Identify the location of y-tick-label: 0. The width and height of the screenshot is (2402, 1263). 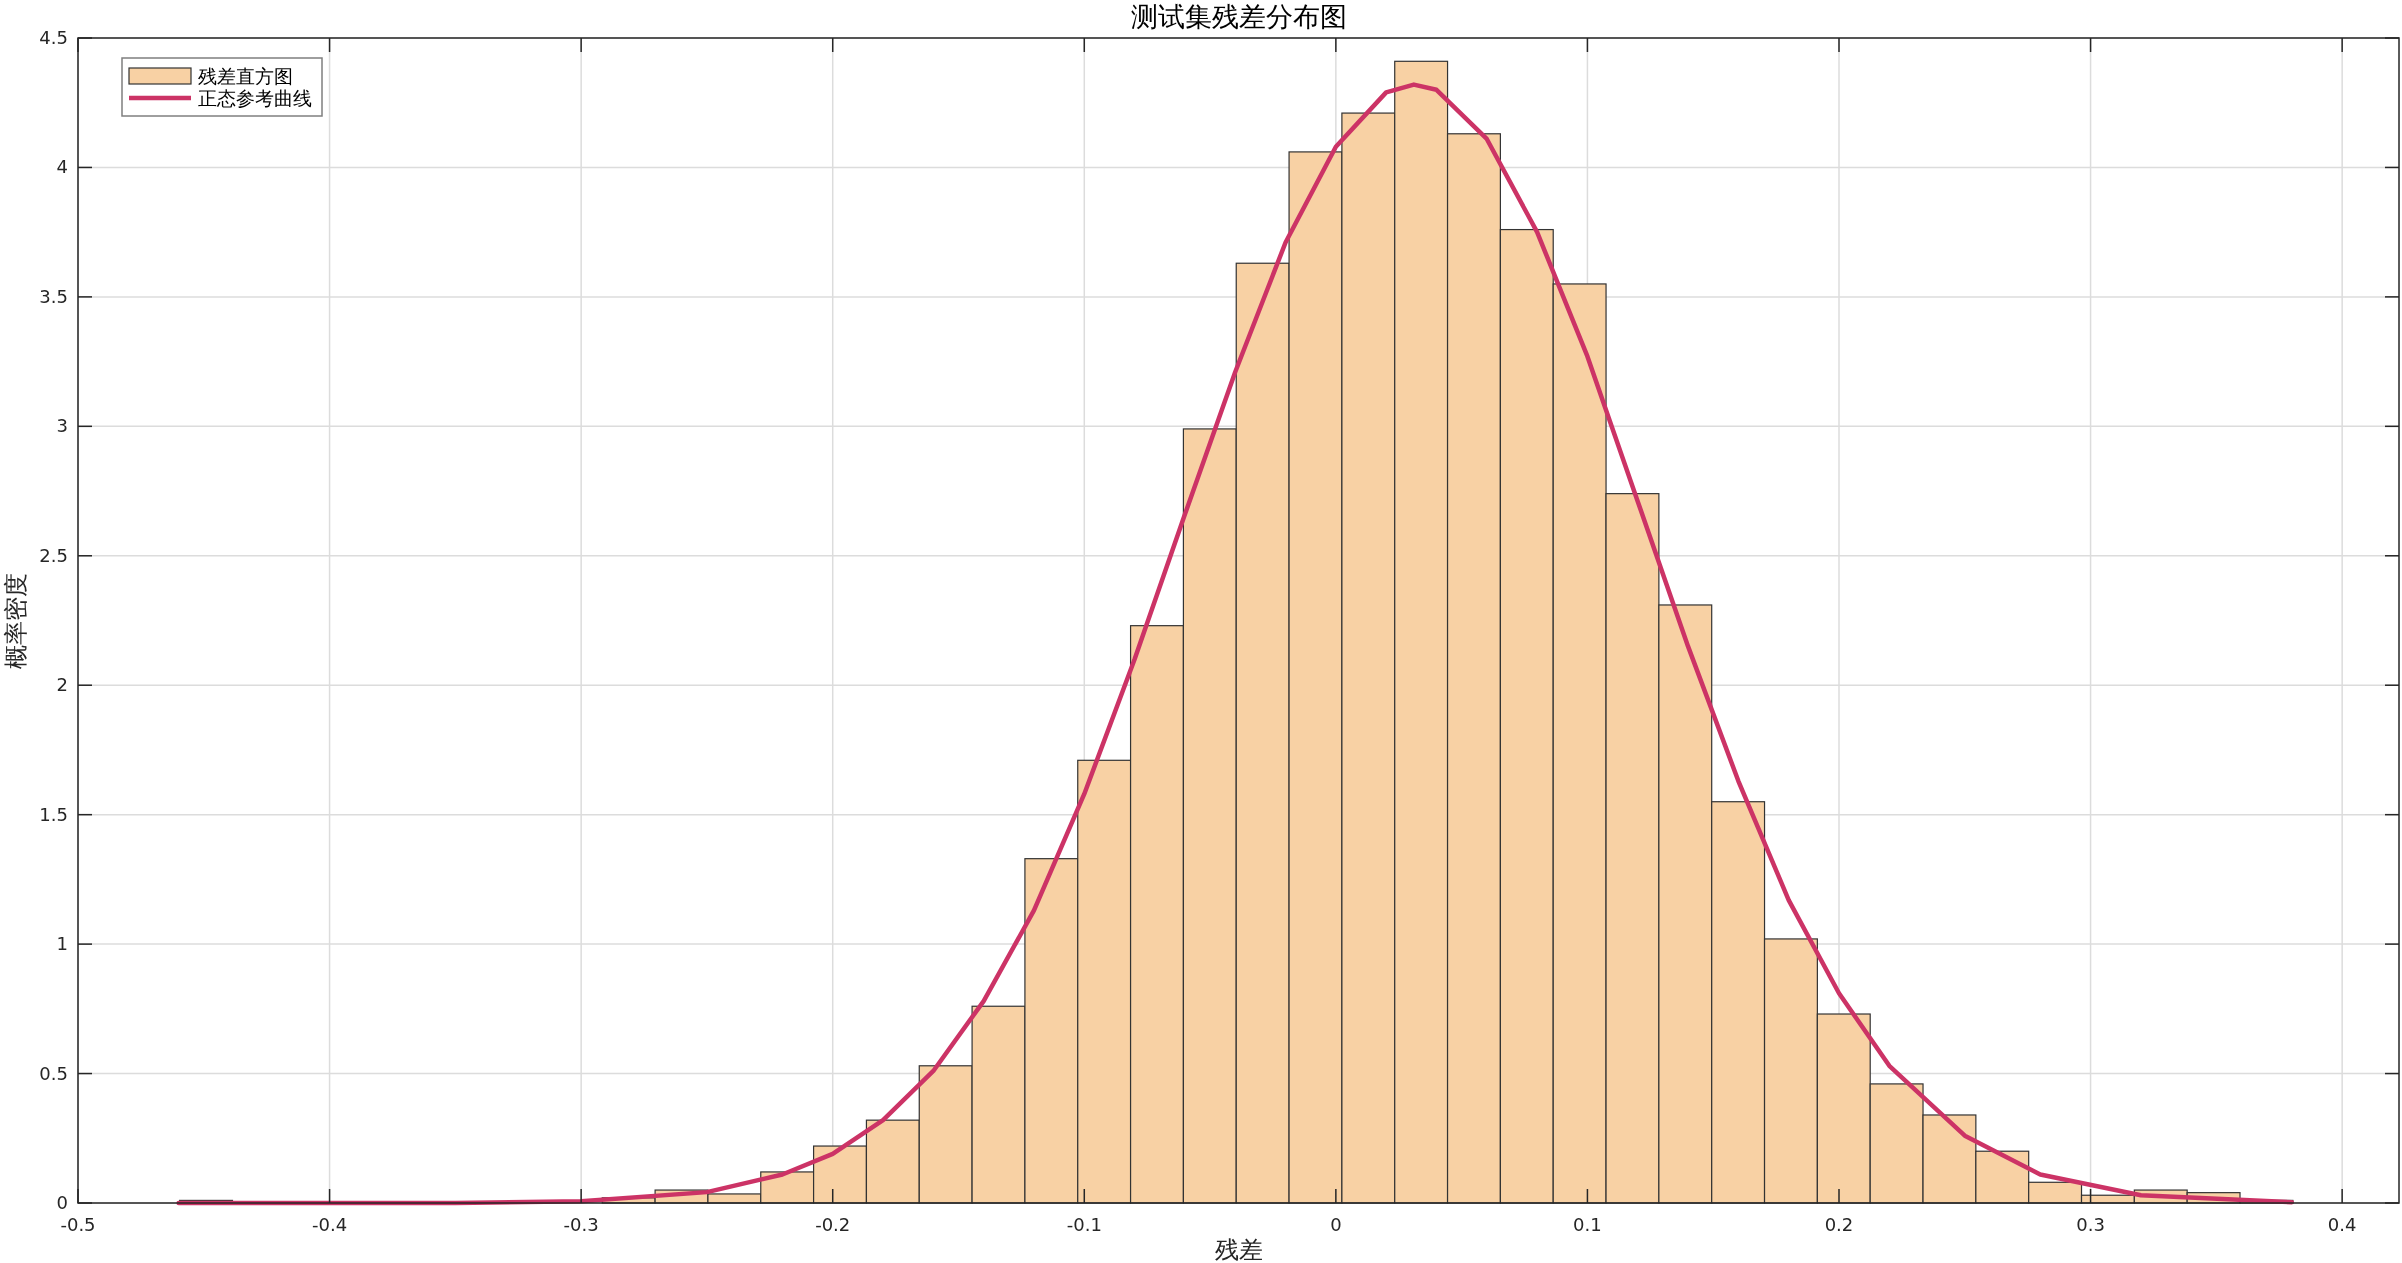
(62, 1202).